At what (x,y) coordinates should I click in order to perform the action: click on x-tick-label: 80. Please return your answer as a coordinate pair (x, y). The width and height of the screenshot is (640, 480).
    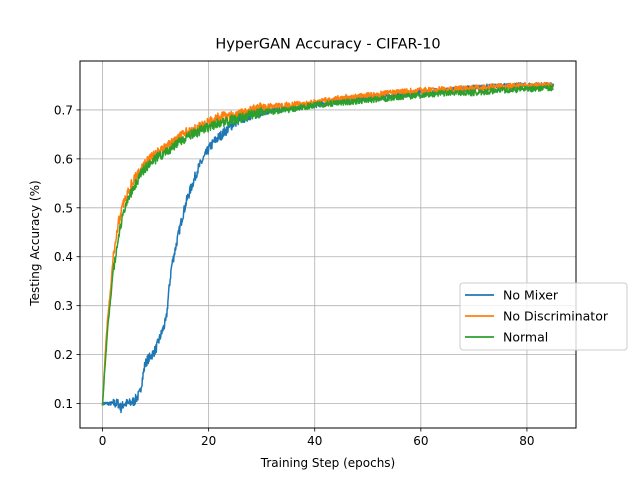
    Looking at the image, I should click on (526, 441).